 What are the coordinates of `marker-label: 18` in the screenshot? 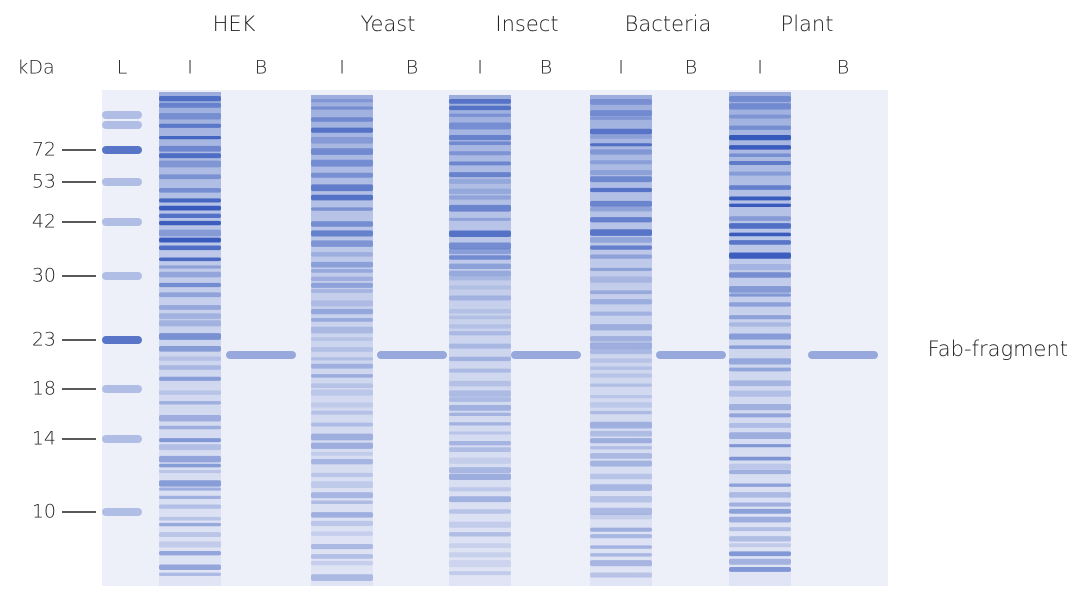 It's located at (44, 389).